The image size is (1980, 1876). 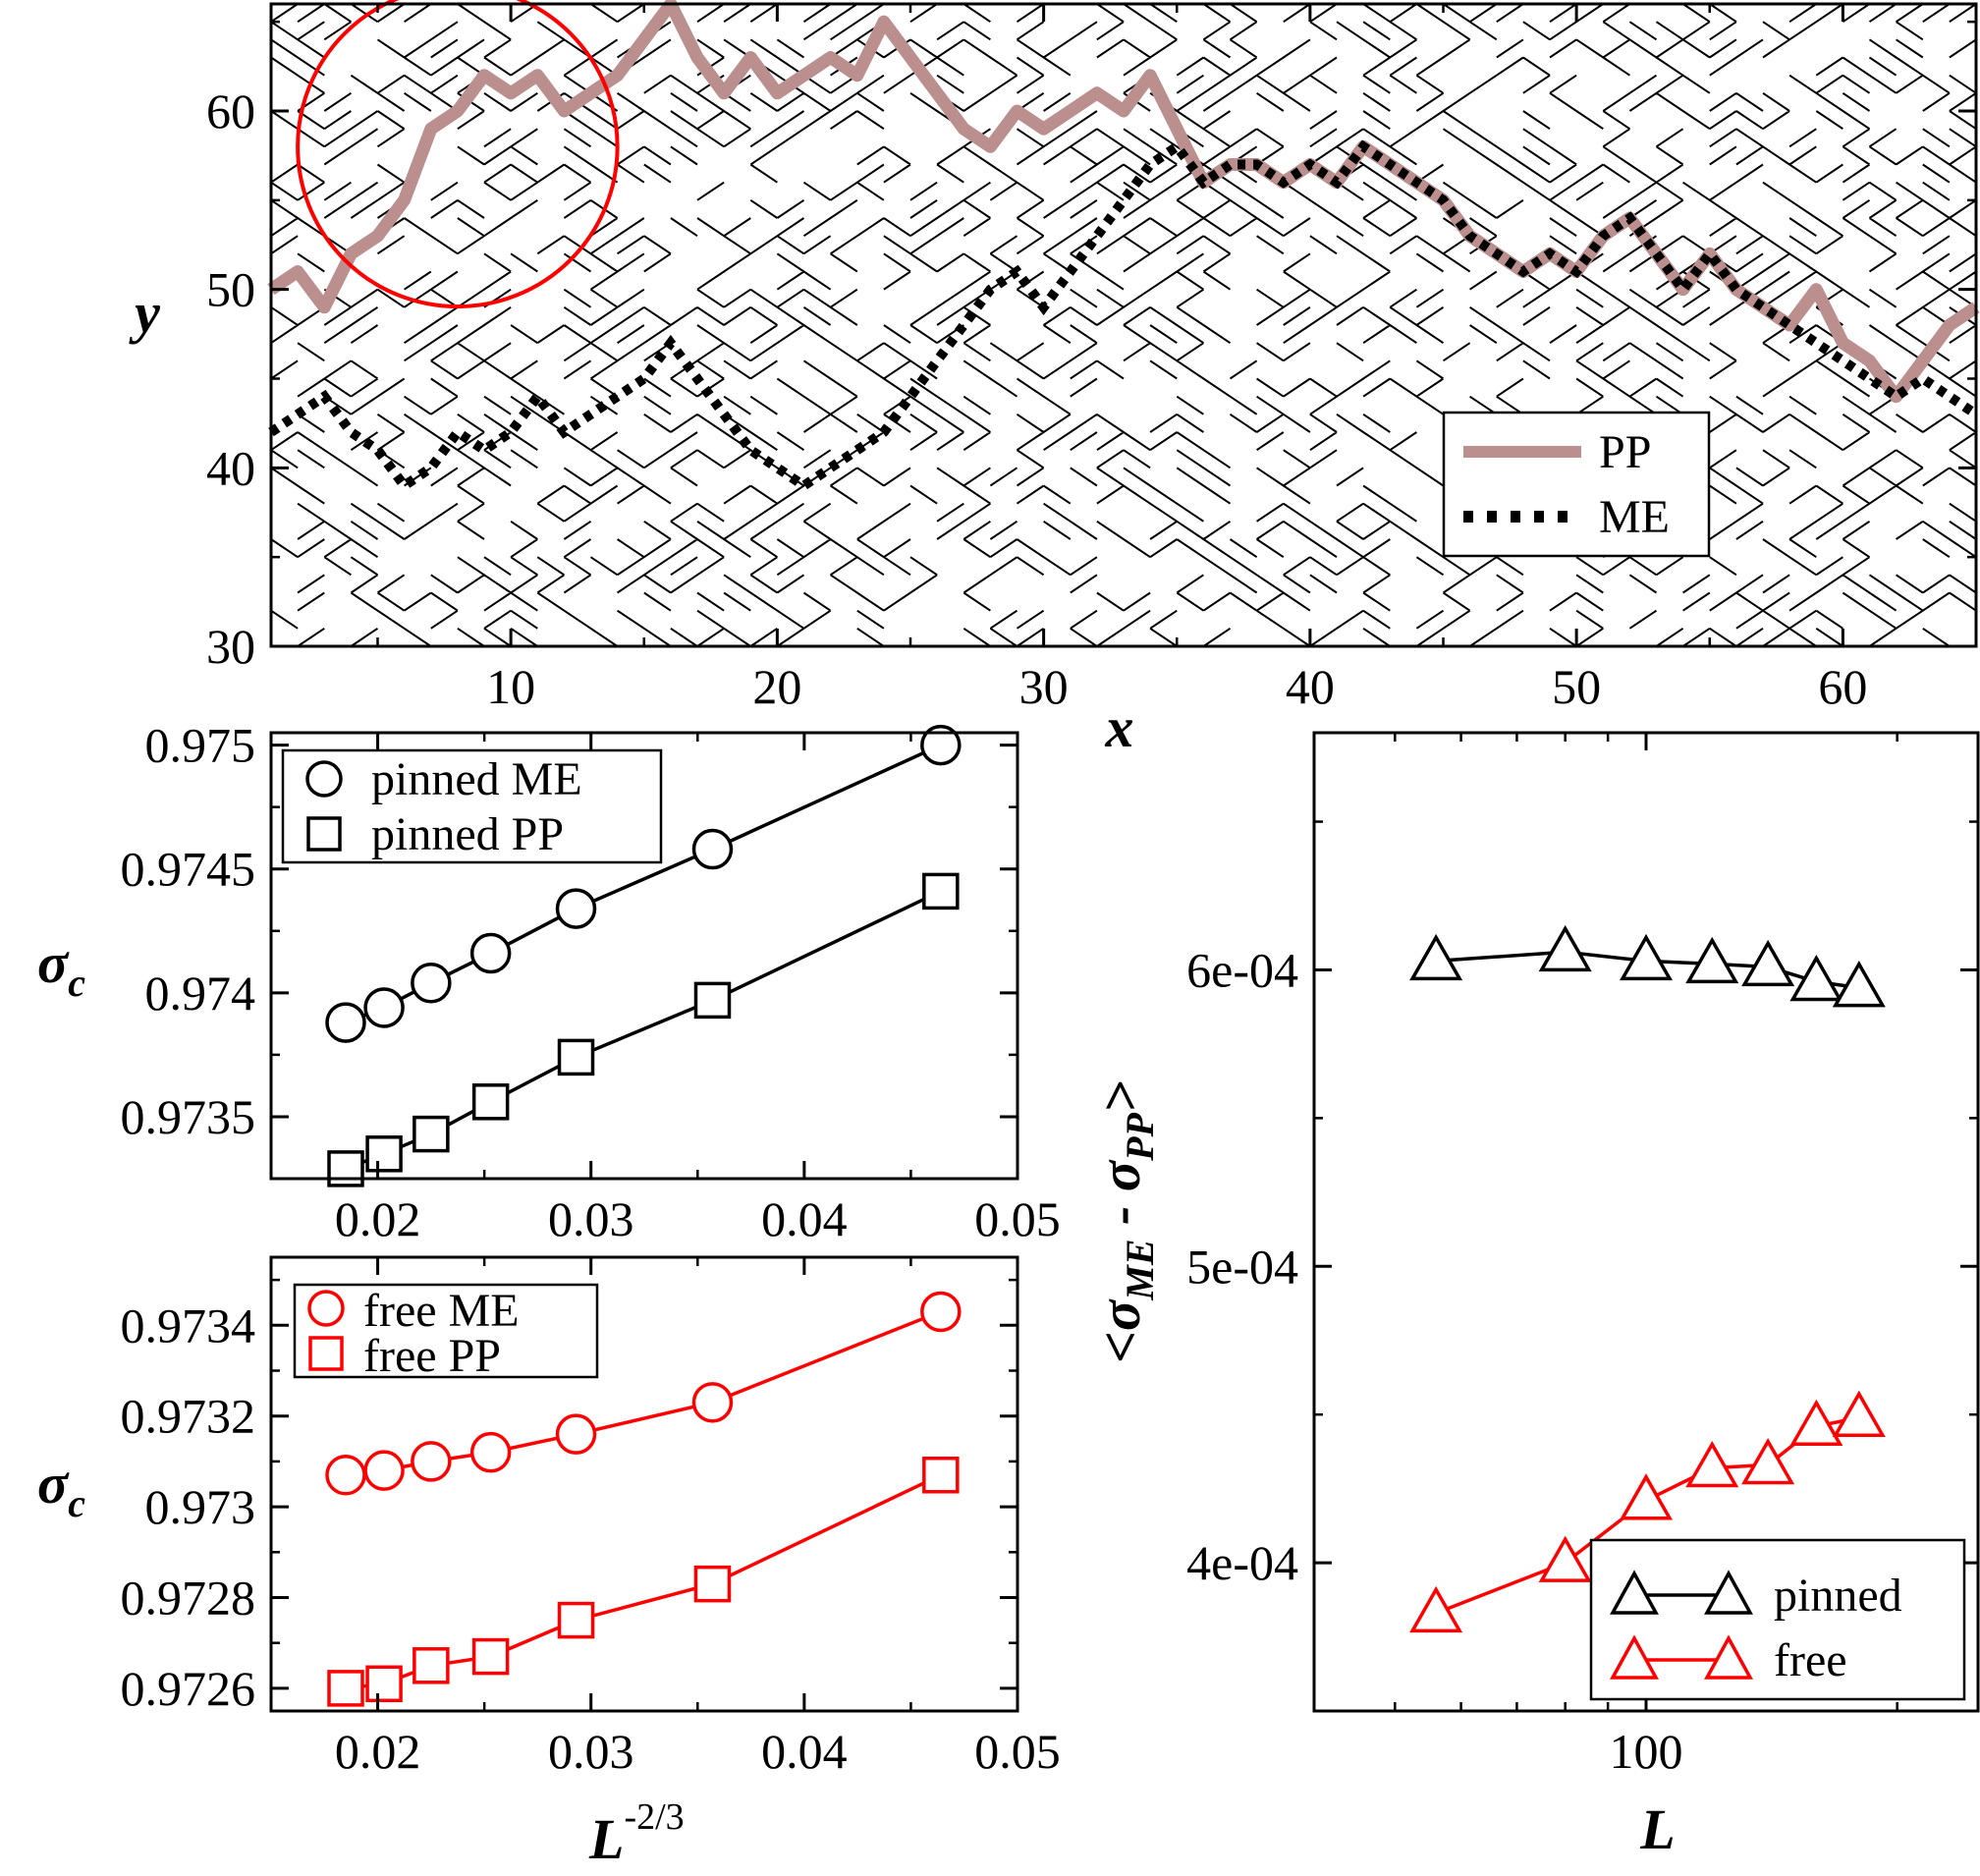 What do you see at coordinates (643, 1582) in the screenshot?
I see `series-free-PP` at bounding box center [643, 1582].